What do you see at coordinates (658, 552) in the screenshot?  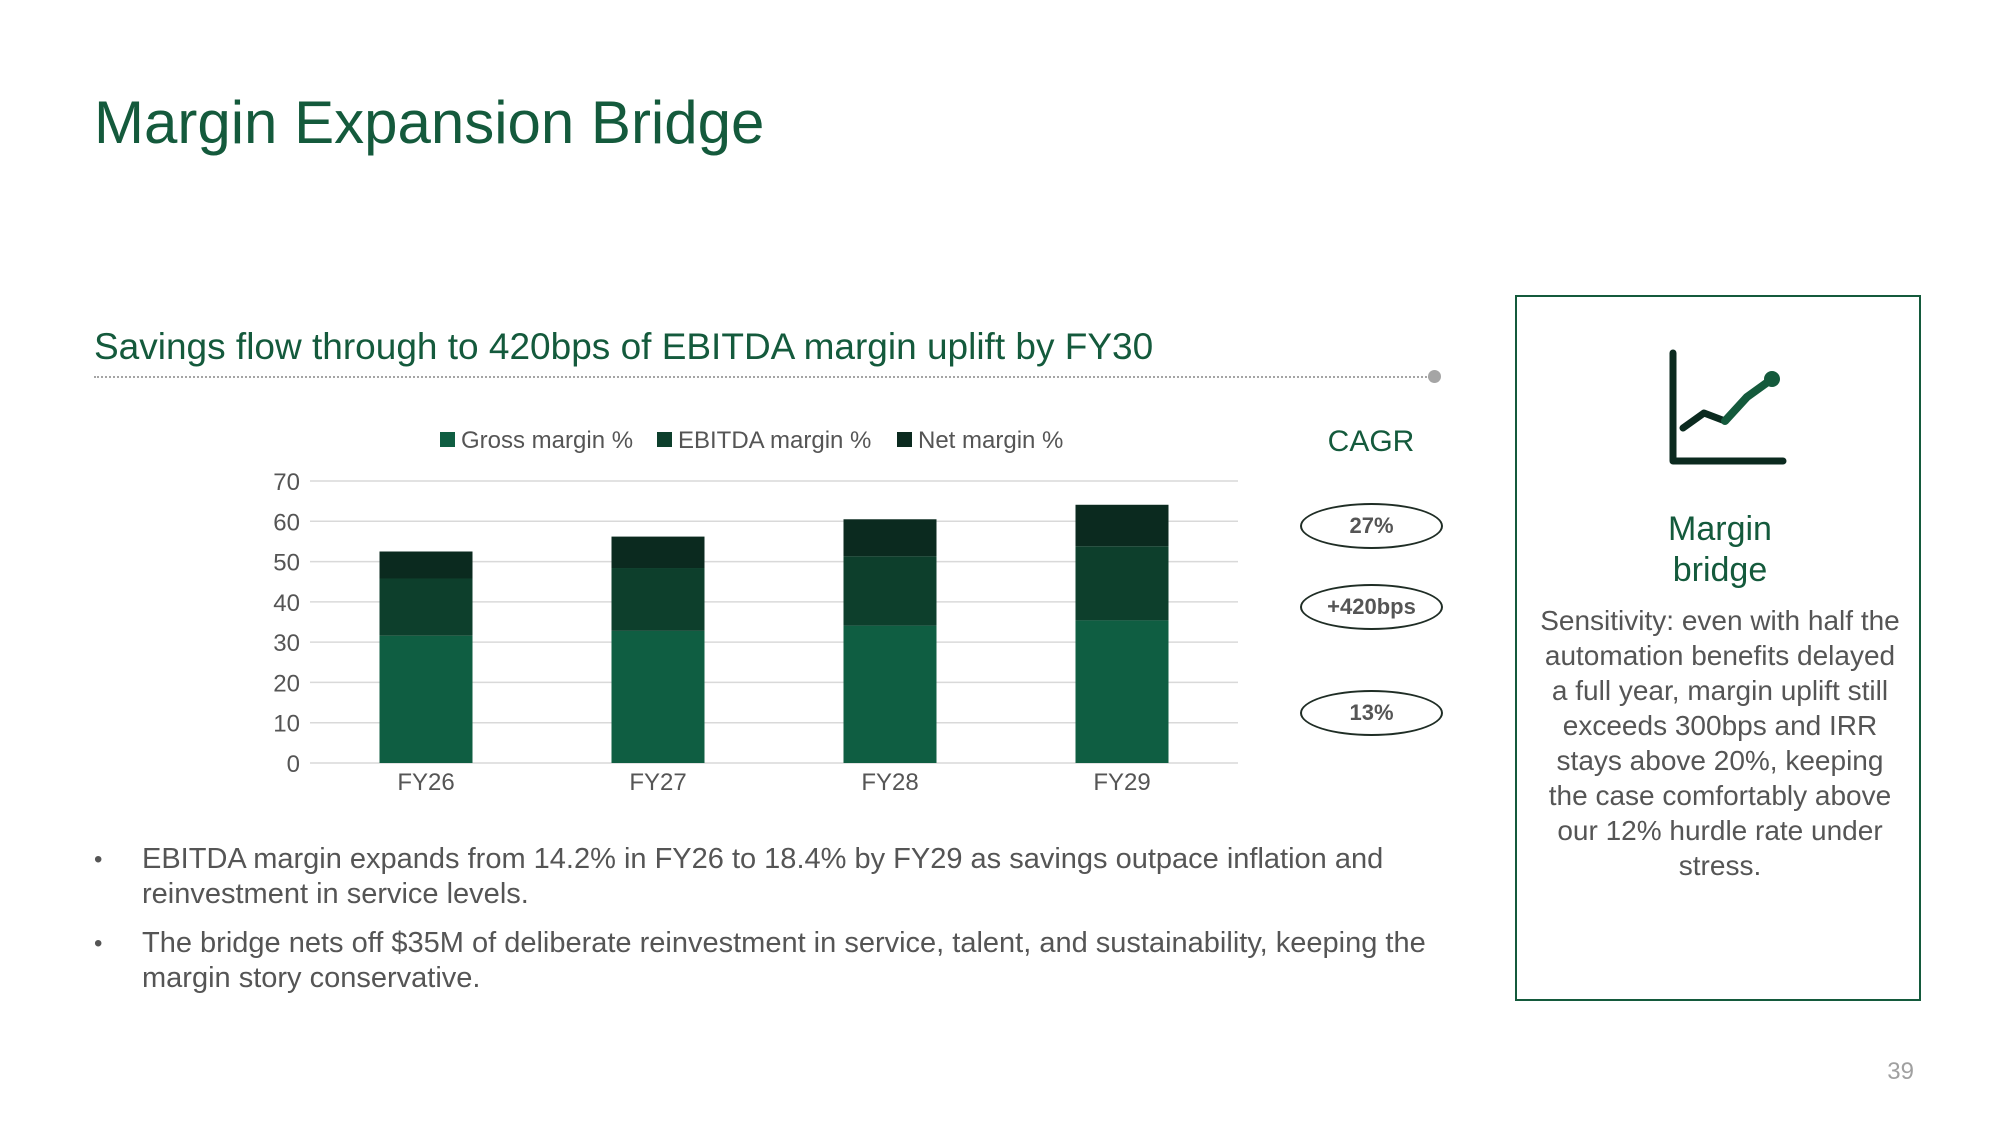 I see `bar-net-fy27` at bounding box center [658, 552].